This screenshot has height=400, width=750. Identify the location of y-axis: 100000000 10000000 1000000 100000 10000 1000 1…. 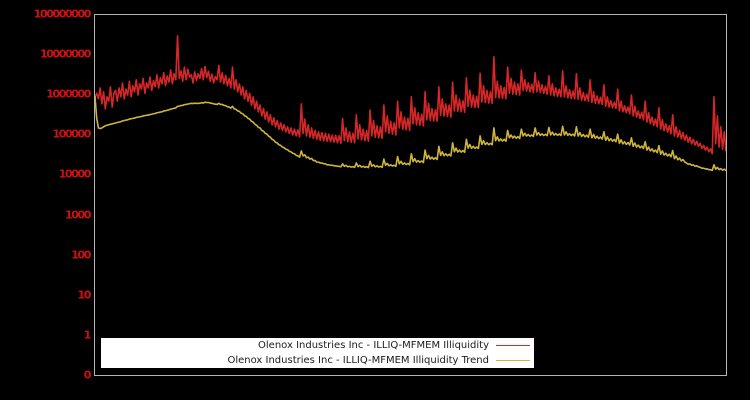
(46, 200).